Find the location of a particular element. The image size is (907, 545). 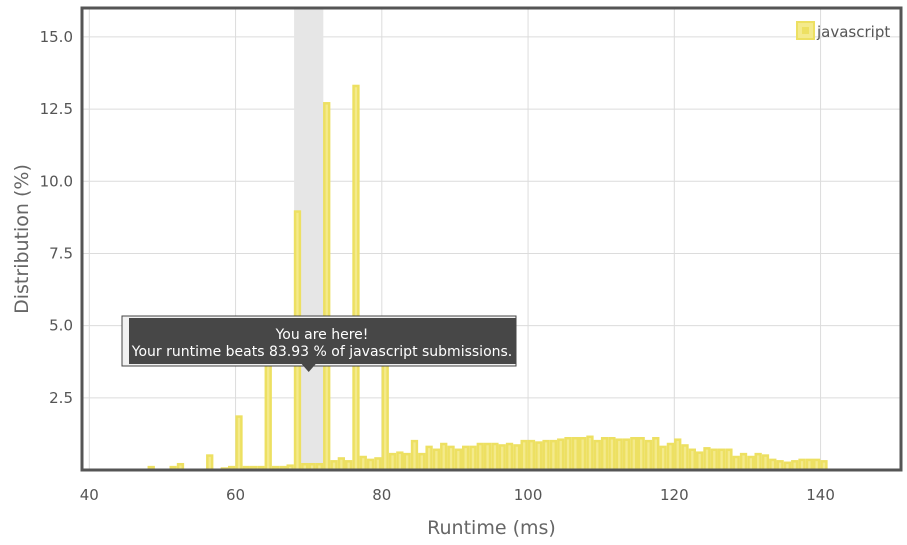

x-tick-label: 100 is located at coordinates (528, 495).